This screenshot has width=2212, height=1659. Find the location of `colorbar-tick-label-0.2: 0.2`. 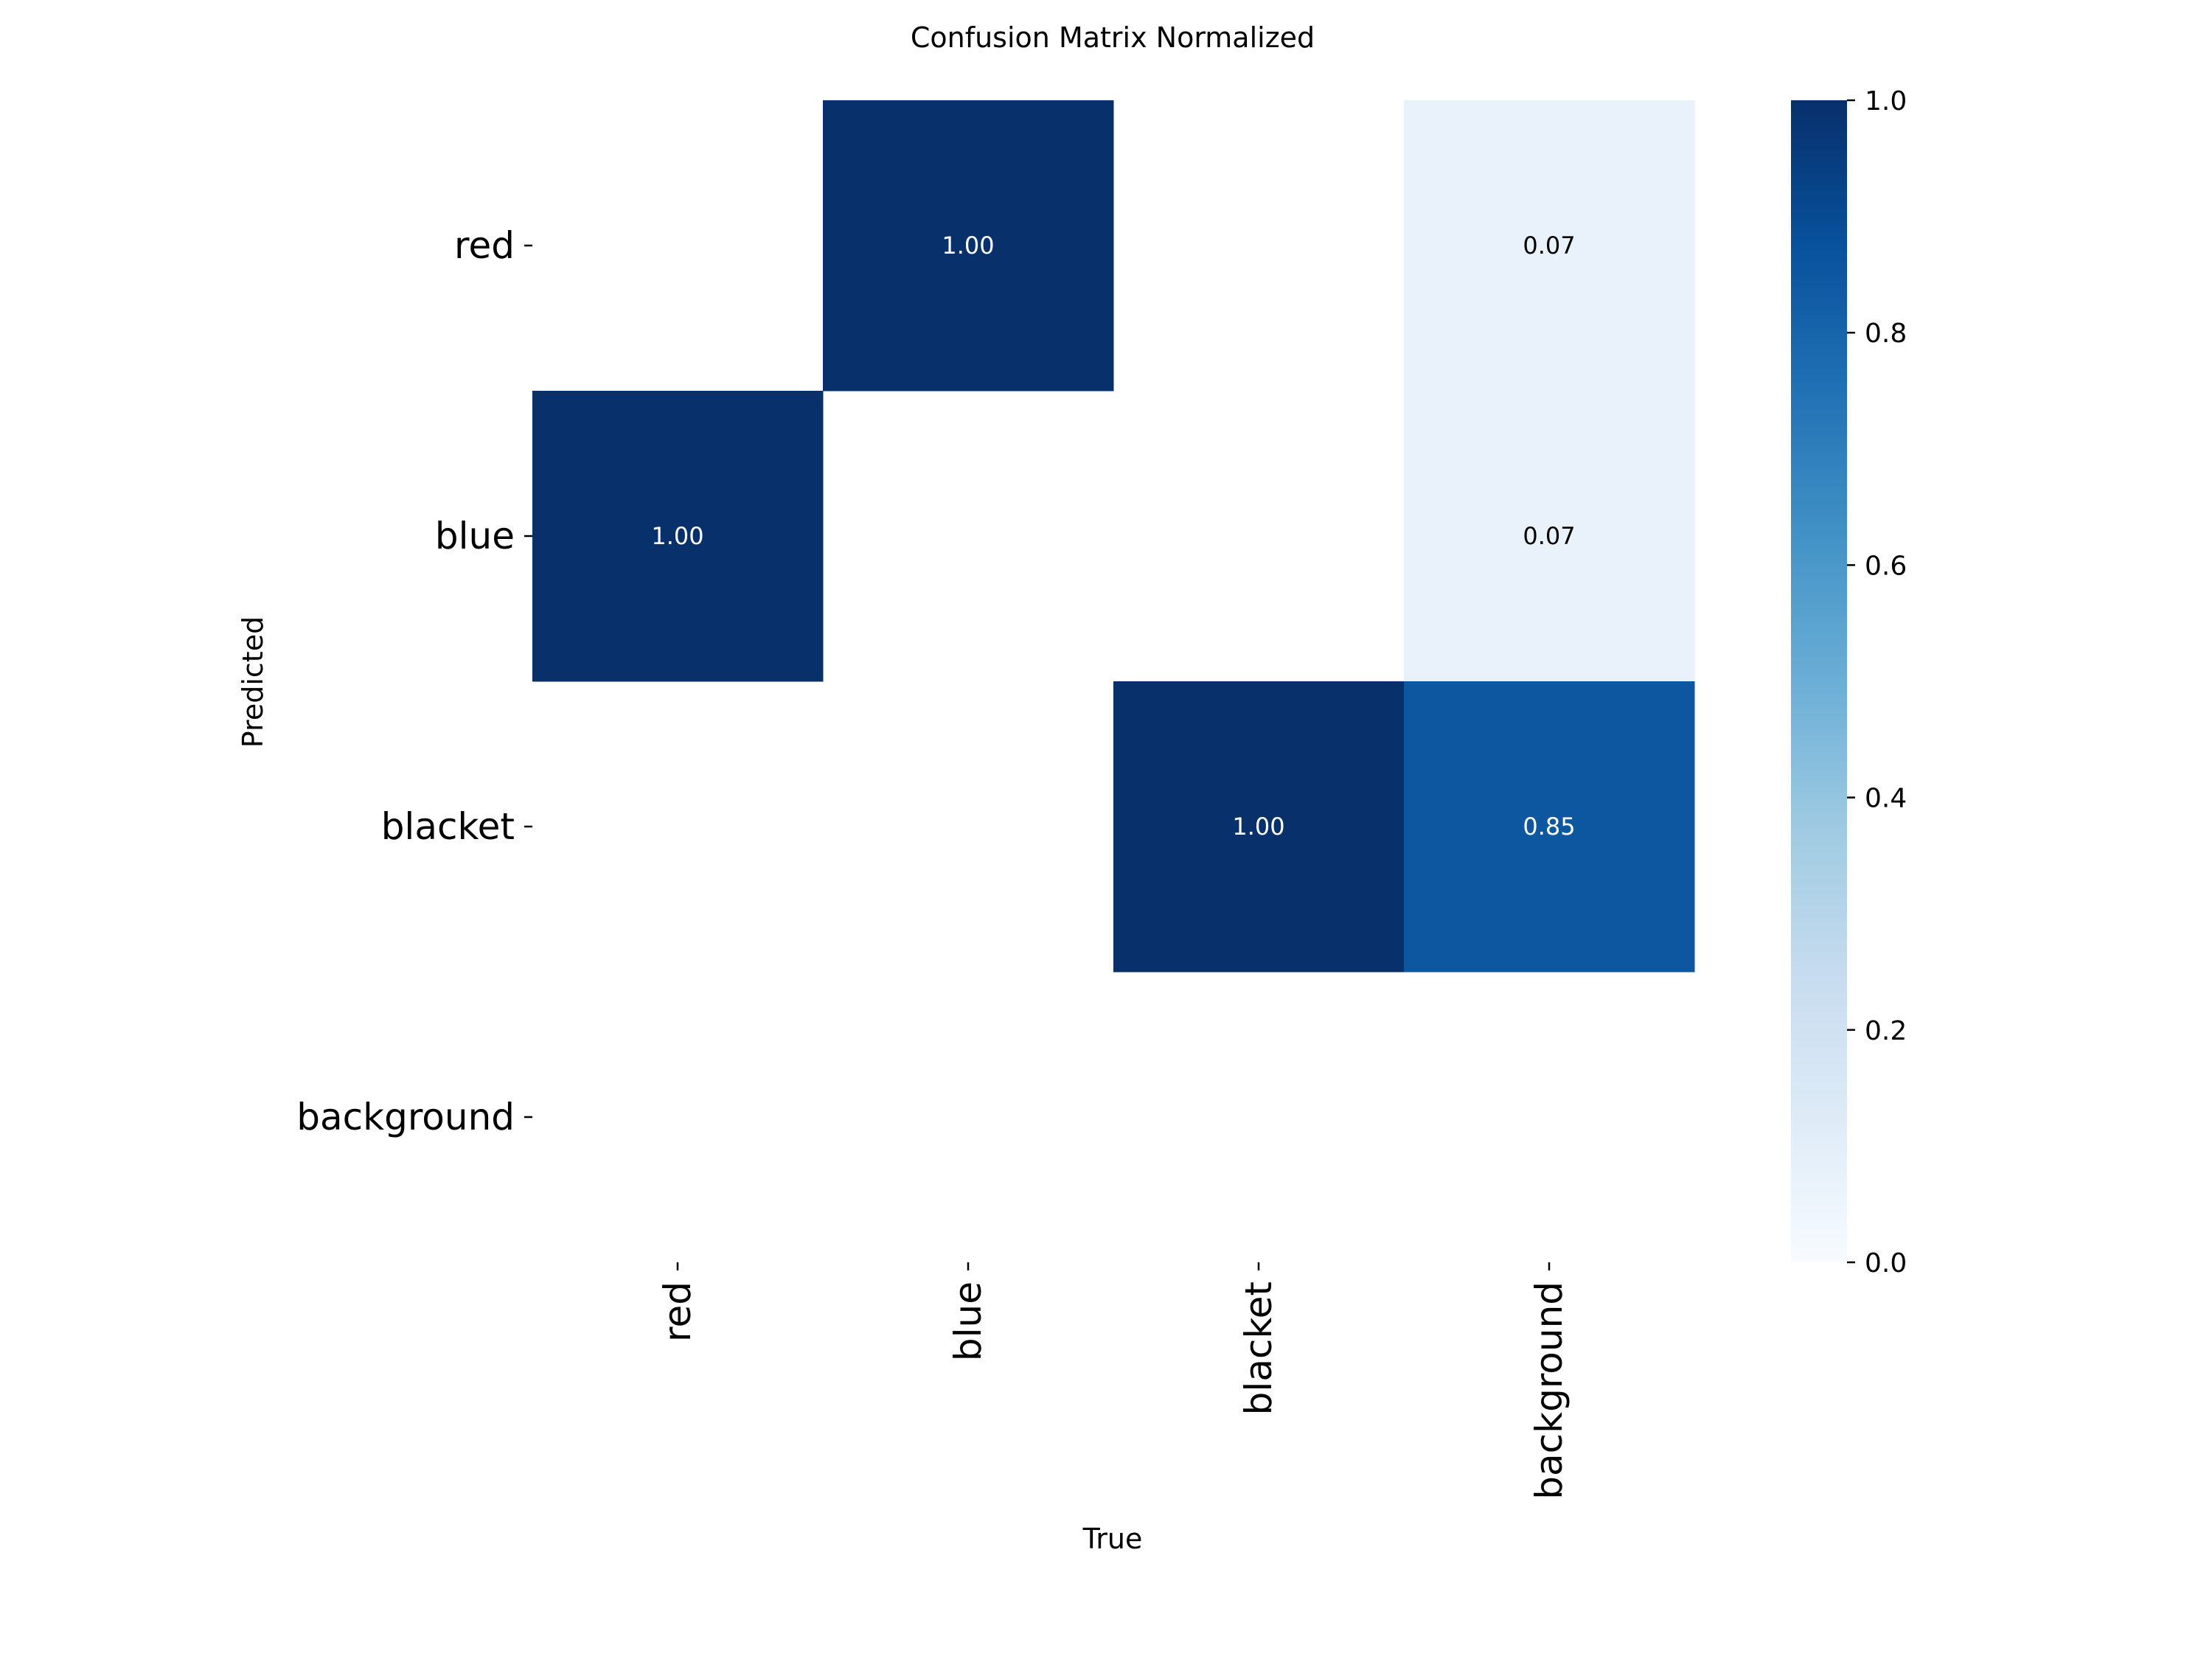

colorbar-tick-label-0.2: 0.2 is located at coordinates (1886, 1031).